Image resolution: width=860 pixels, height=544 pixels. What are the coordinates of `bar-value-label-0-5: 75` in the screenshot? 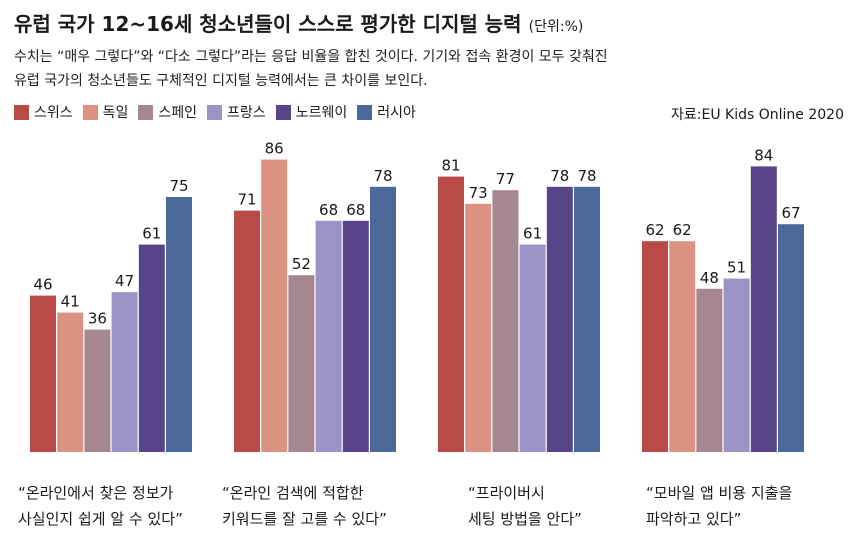 It's located at (178, 186).